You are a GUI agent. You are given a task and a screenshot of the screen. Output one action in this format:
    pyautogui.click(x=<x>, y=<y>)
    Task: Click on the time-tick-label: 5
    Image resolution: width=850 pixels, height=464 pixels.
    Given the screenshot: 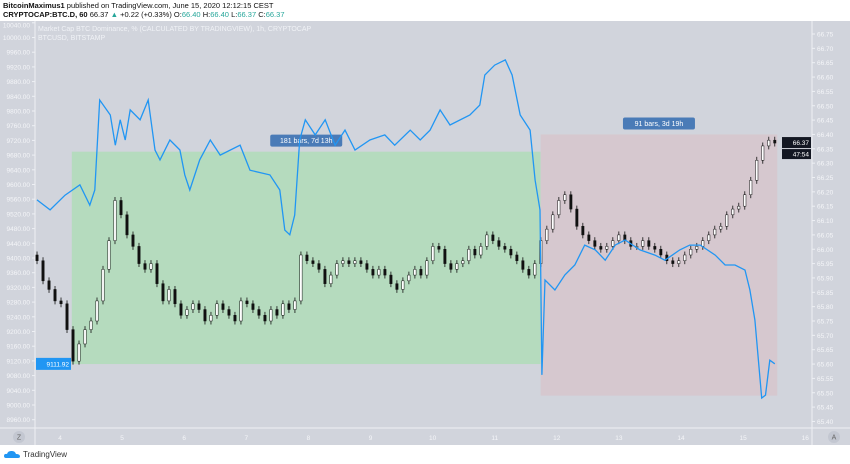 What is the action you would take?
    pyautogui.click(x=122, y=438)
    